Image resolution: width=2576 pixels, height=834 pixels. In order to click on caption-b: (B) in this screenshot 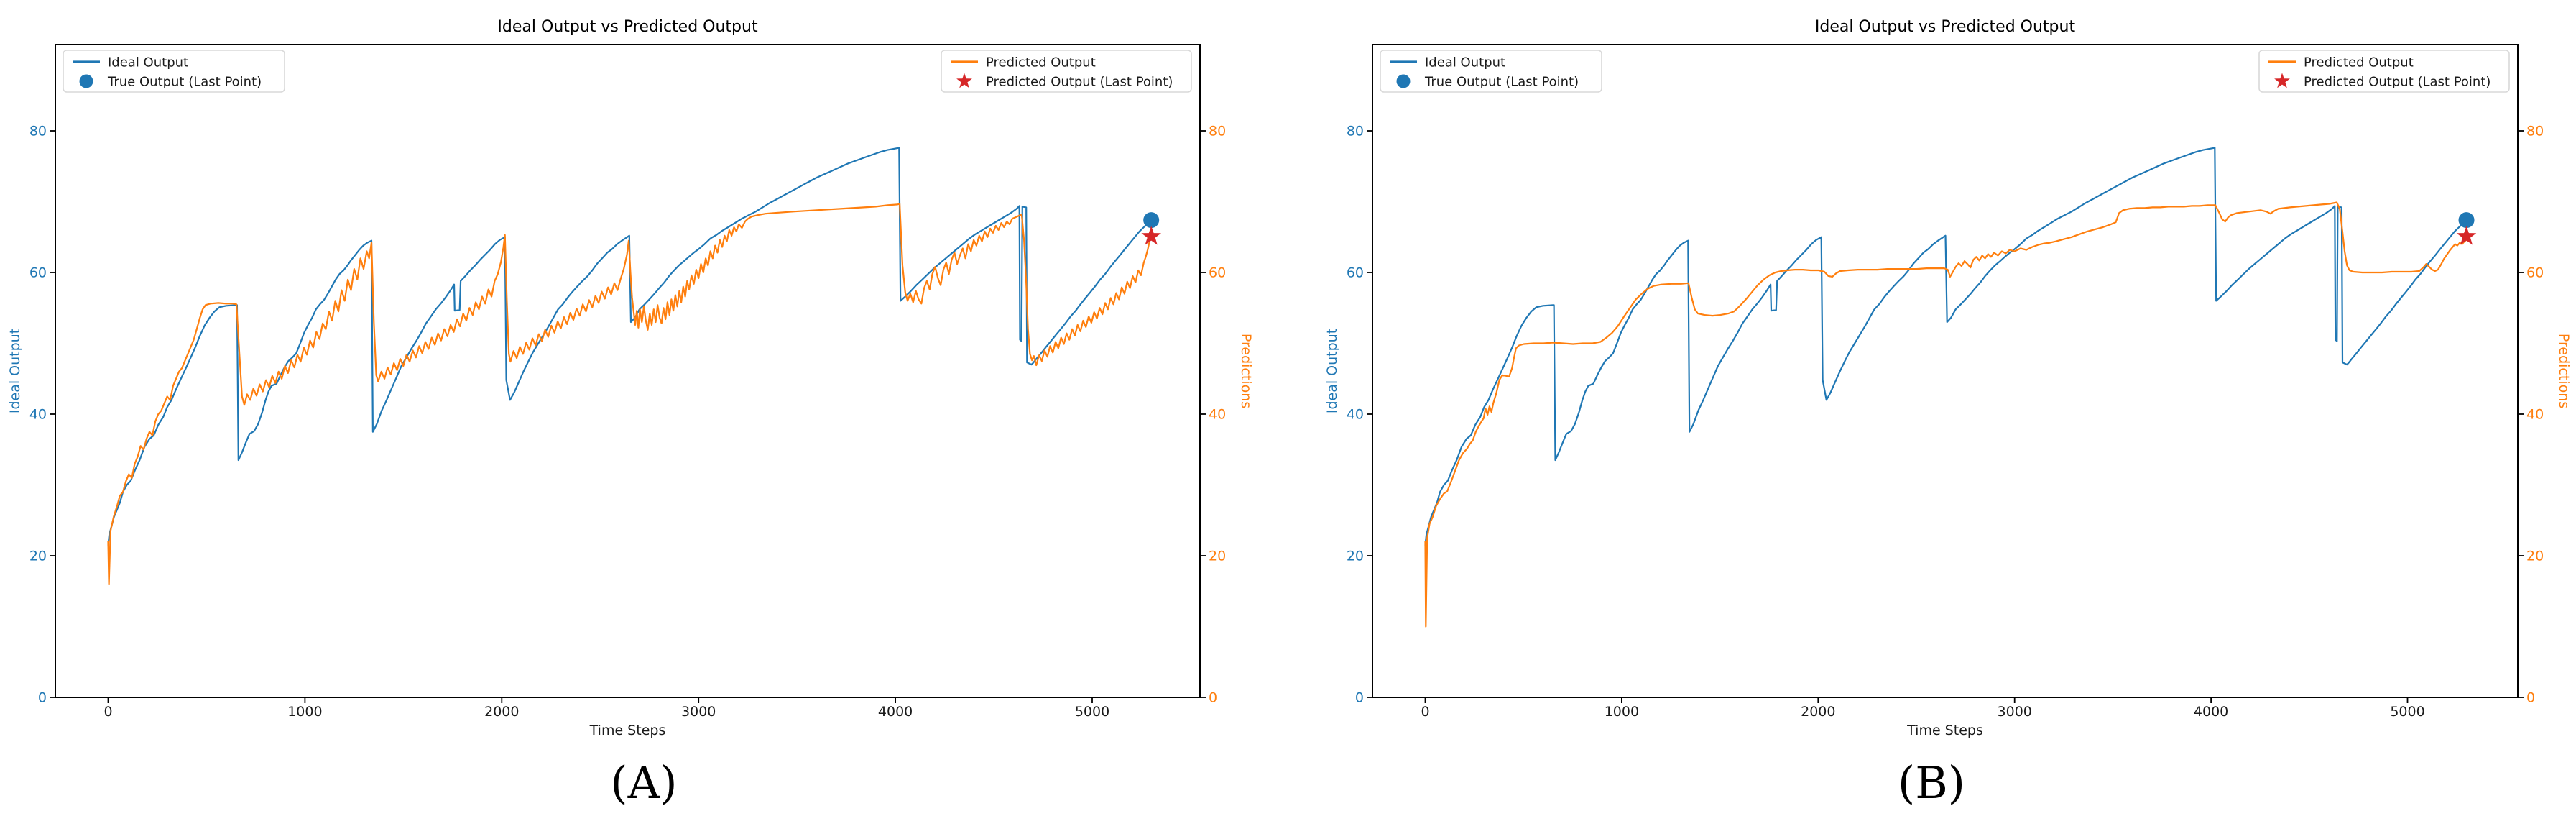, I will do `click(1931, 783)`.